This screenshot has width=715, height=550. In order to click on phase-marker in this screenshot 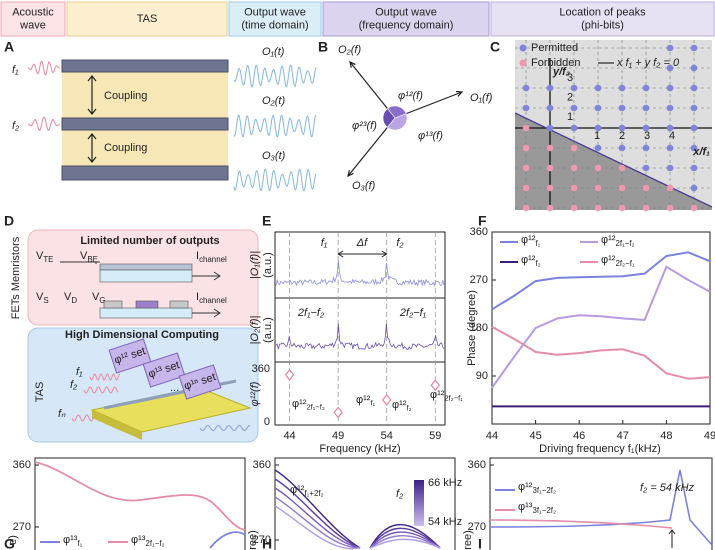, I will do `click(435, 385)`.